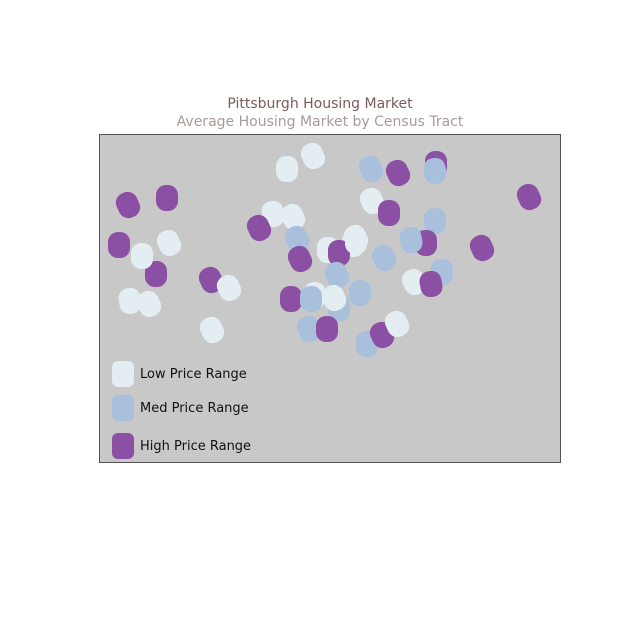 Image resolution: width=640 pixels, height=640 pixels. Describe the element at coordinates (320, 122) in the screenshot. I see `map-subtitle: Average Housing Market by Census Tract` at that location.